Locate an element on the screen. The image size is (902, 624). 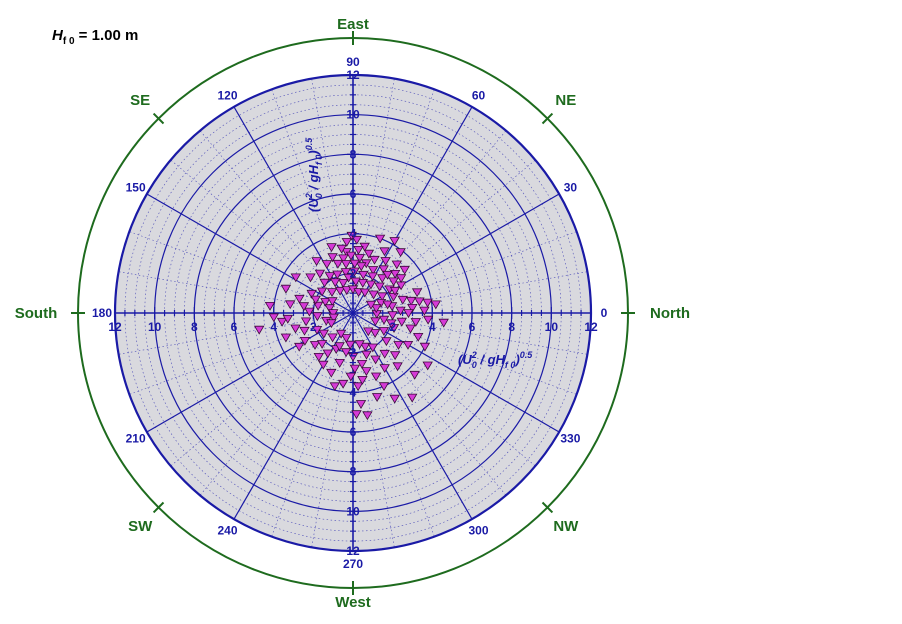
compass-label: West is located at coordinates (353, 602).